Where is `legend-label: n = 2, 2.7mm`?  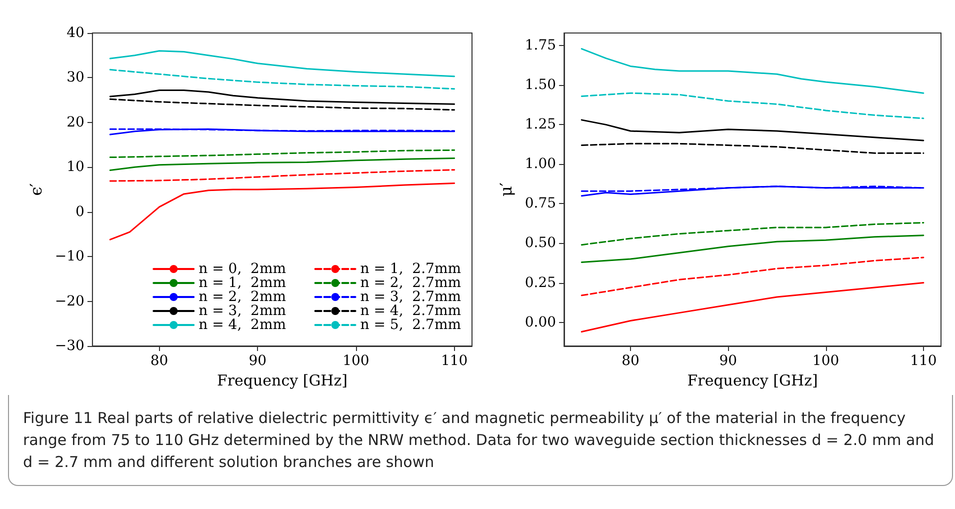 legend-label: n = 2, 2.7mm is located at coordinates (411, 283).